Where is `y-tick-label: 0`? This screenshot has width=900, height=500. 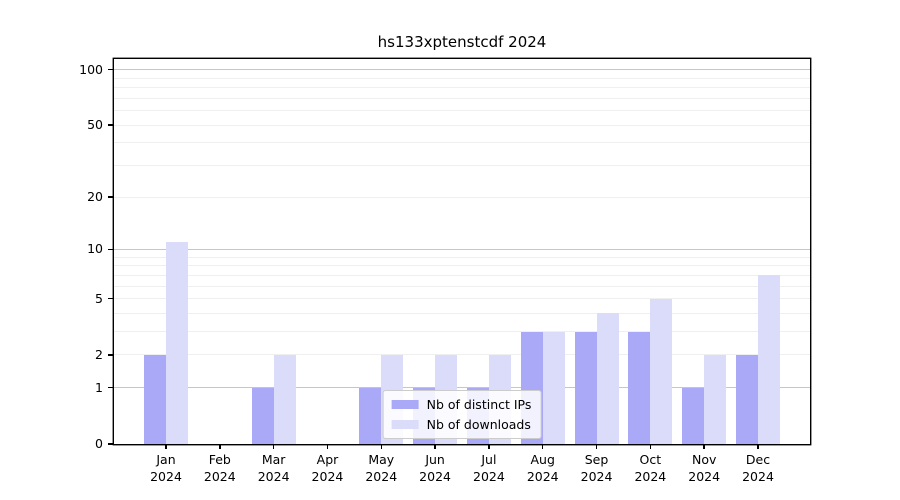 y-tick-label: 0 is located at coordinates (99, 443).